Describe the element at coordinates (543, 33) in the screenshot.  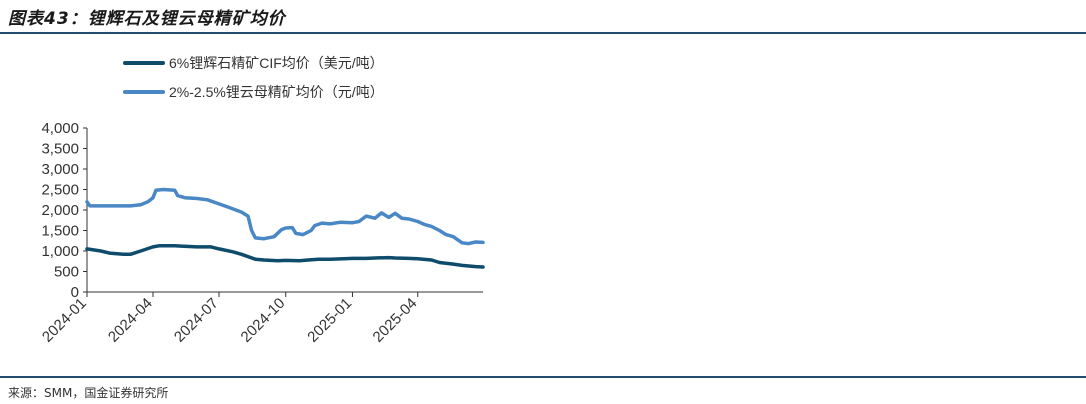
I see `top-rule` at that location.